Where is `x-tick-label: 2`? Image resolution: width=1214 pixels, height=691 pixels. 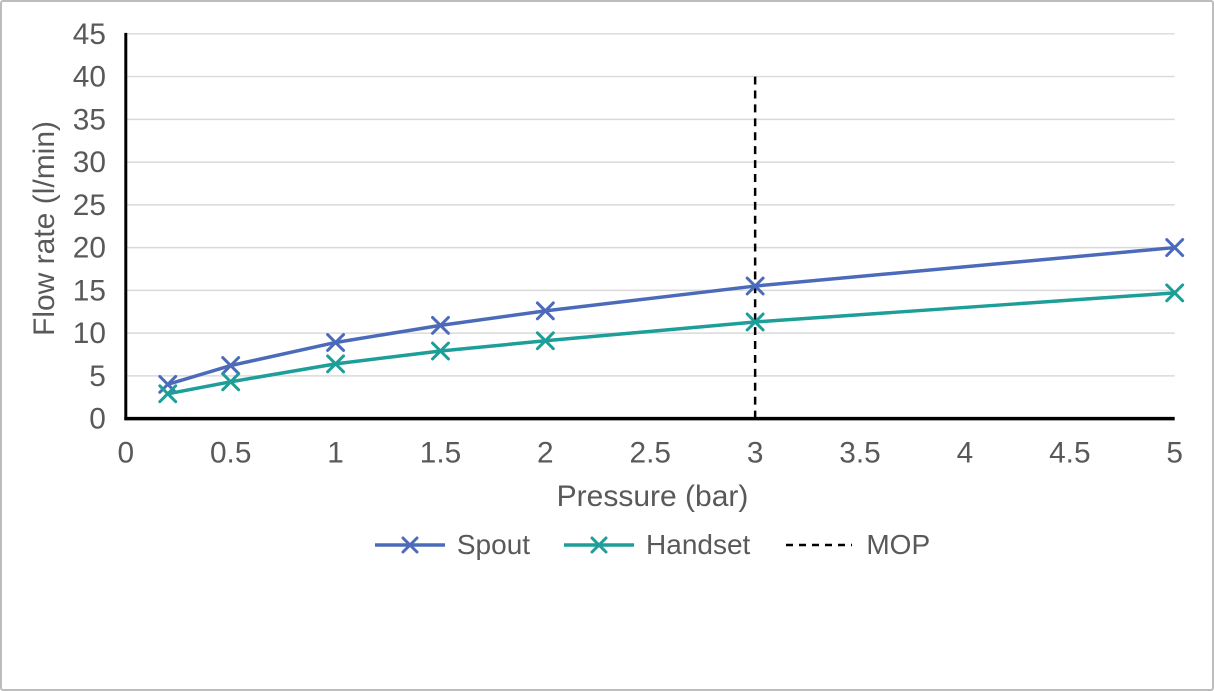
x-tick-label: 2 is located at coordinates (545, 452).